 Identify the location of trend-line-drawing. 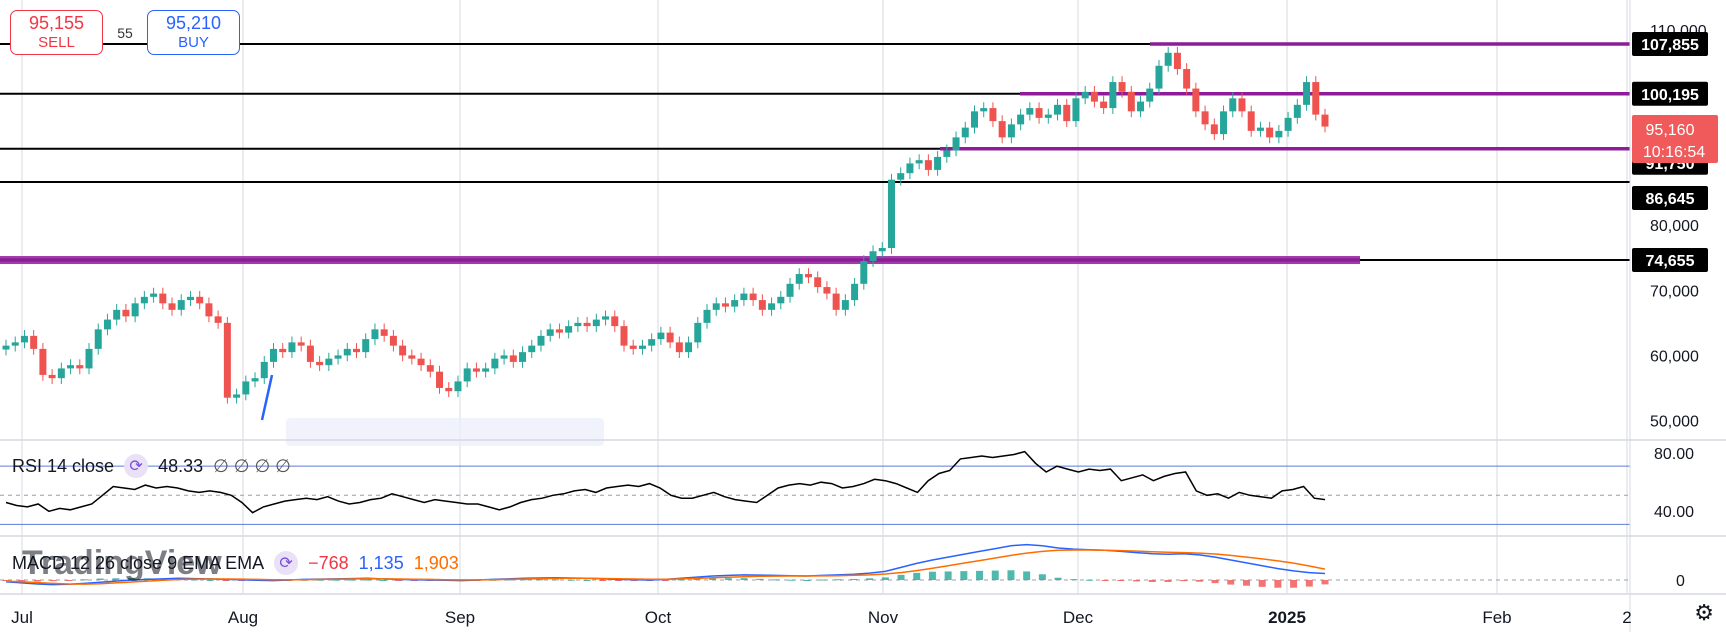
(267, 397).